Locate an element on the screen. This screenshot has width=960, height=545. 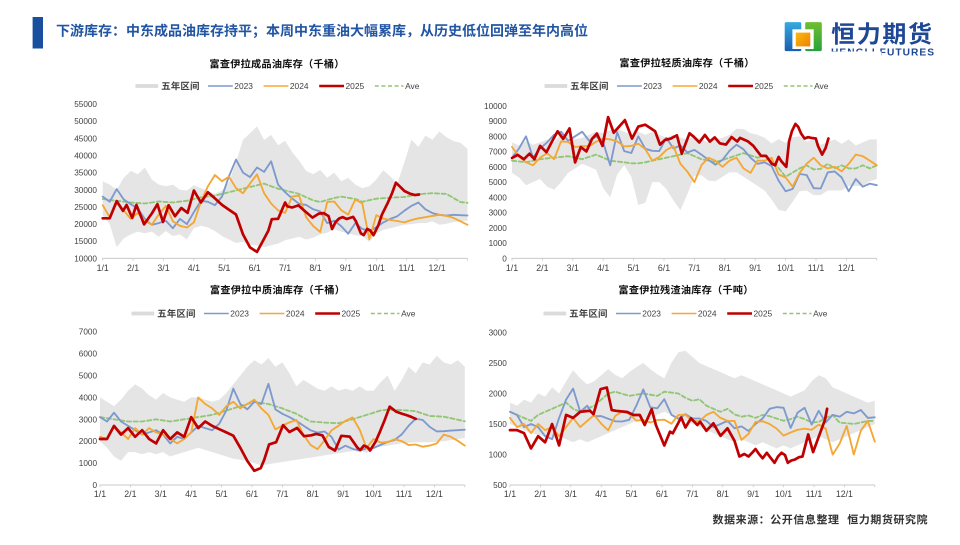
svg-text: 9000 is located at coordinates (498, 121).